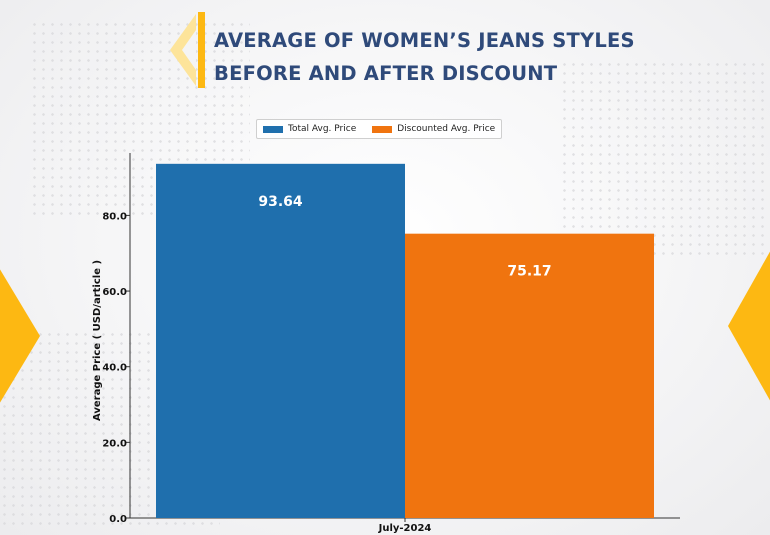  I want to click on legend-swatch-discounted, so click(382, 129).